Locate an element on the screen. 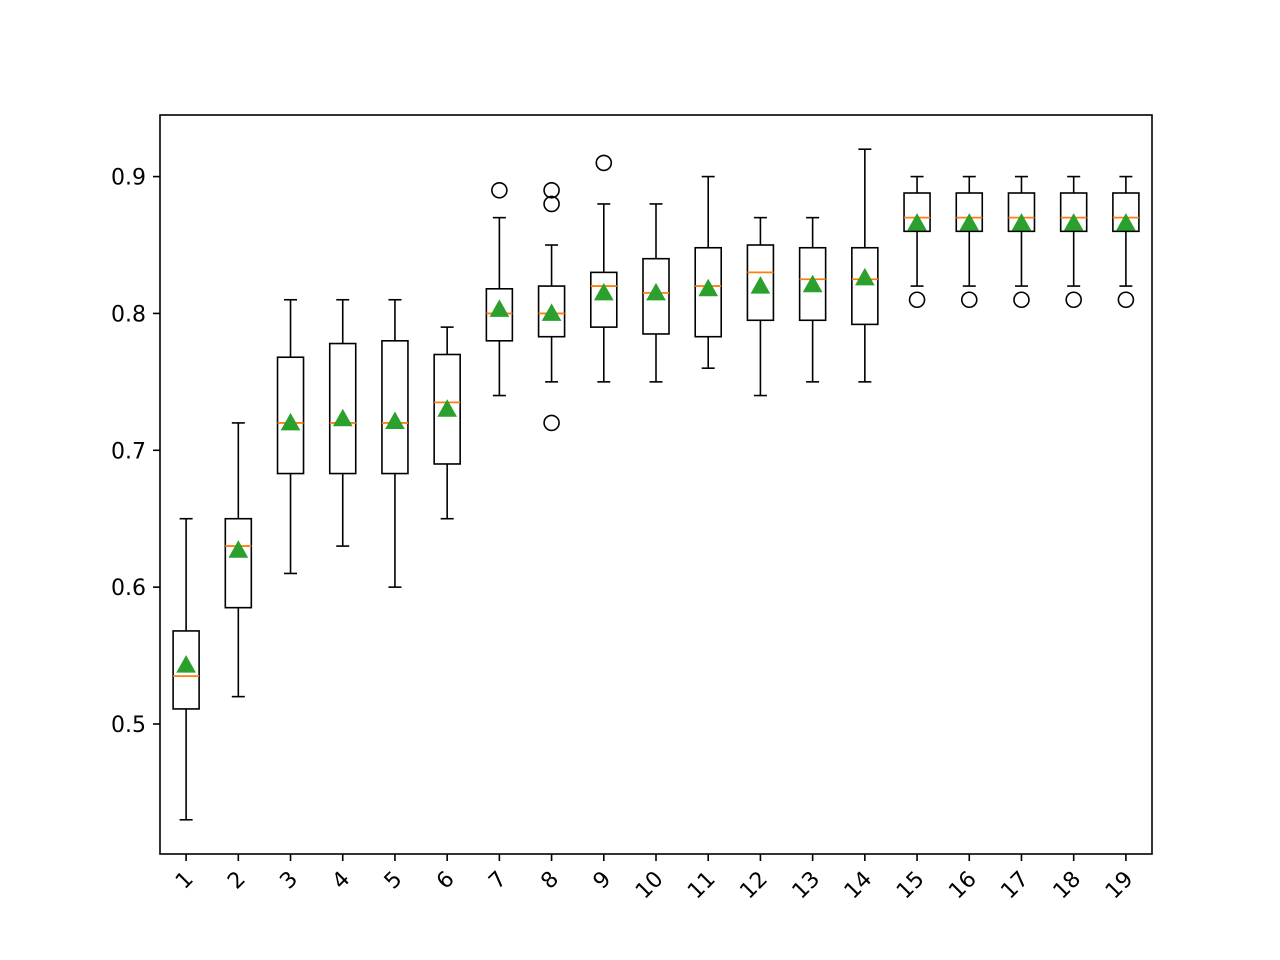 The height and width of the screenshot is (960, 1280). y-axis: 0.5 0.6 0.7 0.8 0.9 is located at coordinates (135, 452).